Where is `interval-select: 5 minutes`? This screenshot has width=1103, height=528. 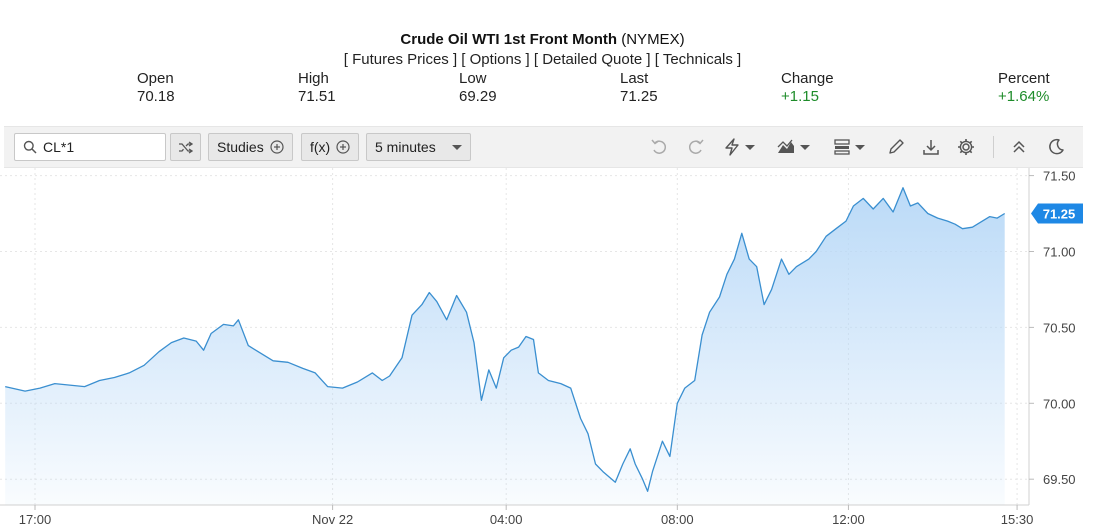
interval-select: 5 minutes is located at coordinates (418, 147).